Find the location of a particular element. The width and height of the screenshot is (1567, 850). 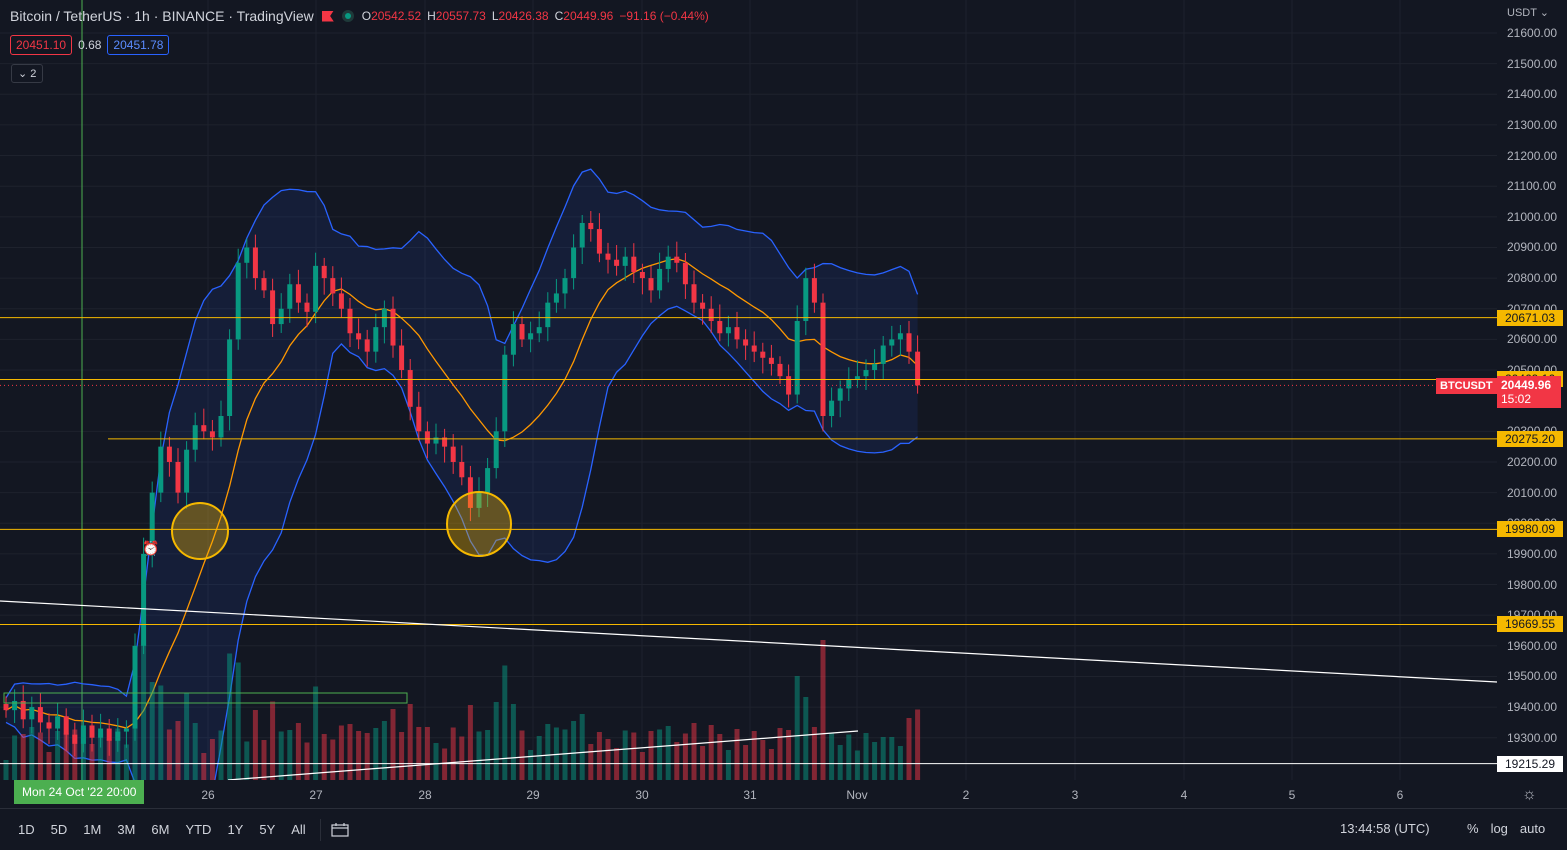

time-tick: 28 is located at coordinates (425, 795).